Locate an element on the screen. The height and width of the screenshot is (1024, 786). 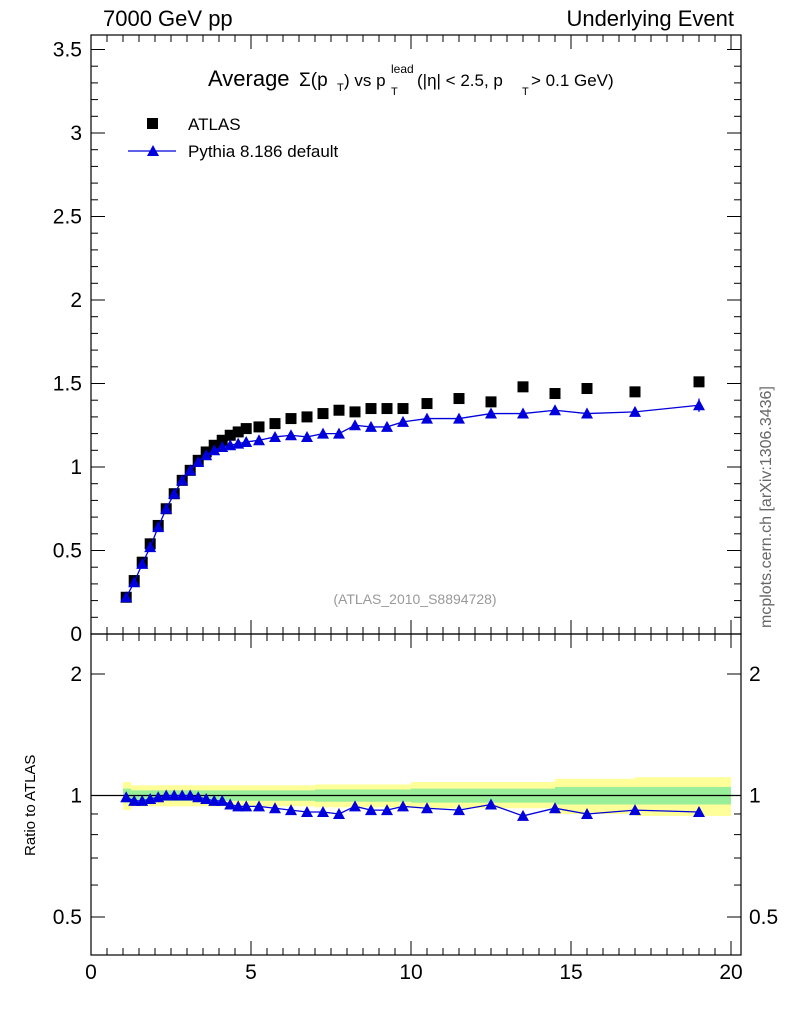
top-y-tick-label: 1.5 is located at coordinates (67, 384).